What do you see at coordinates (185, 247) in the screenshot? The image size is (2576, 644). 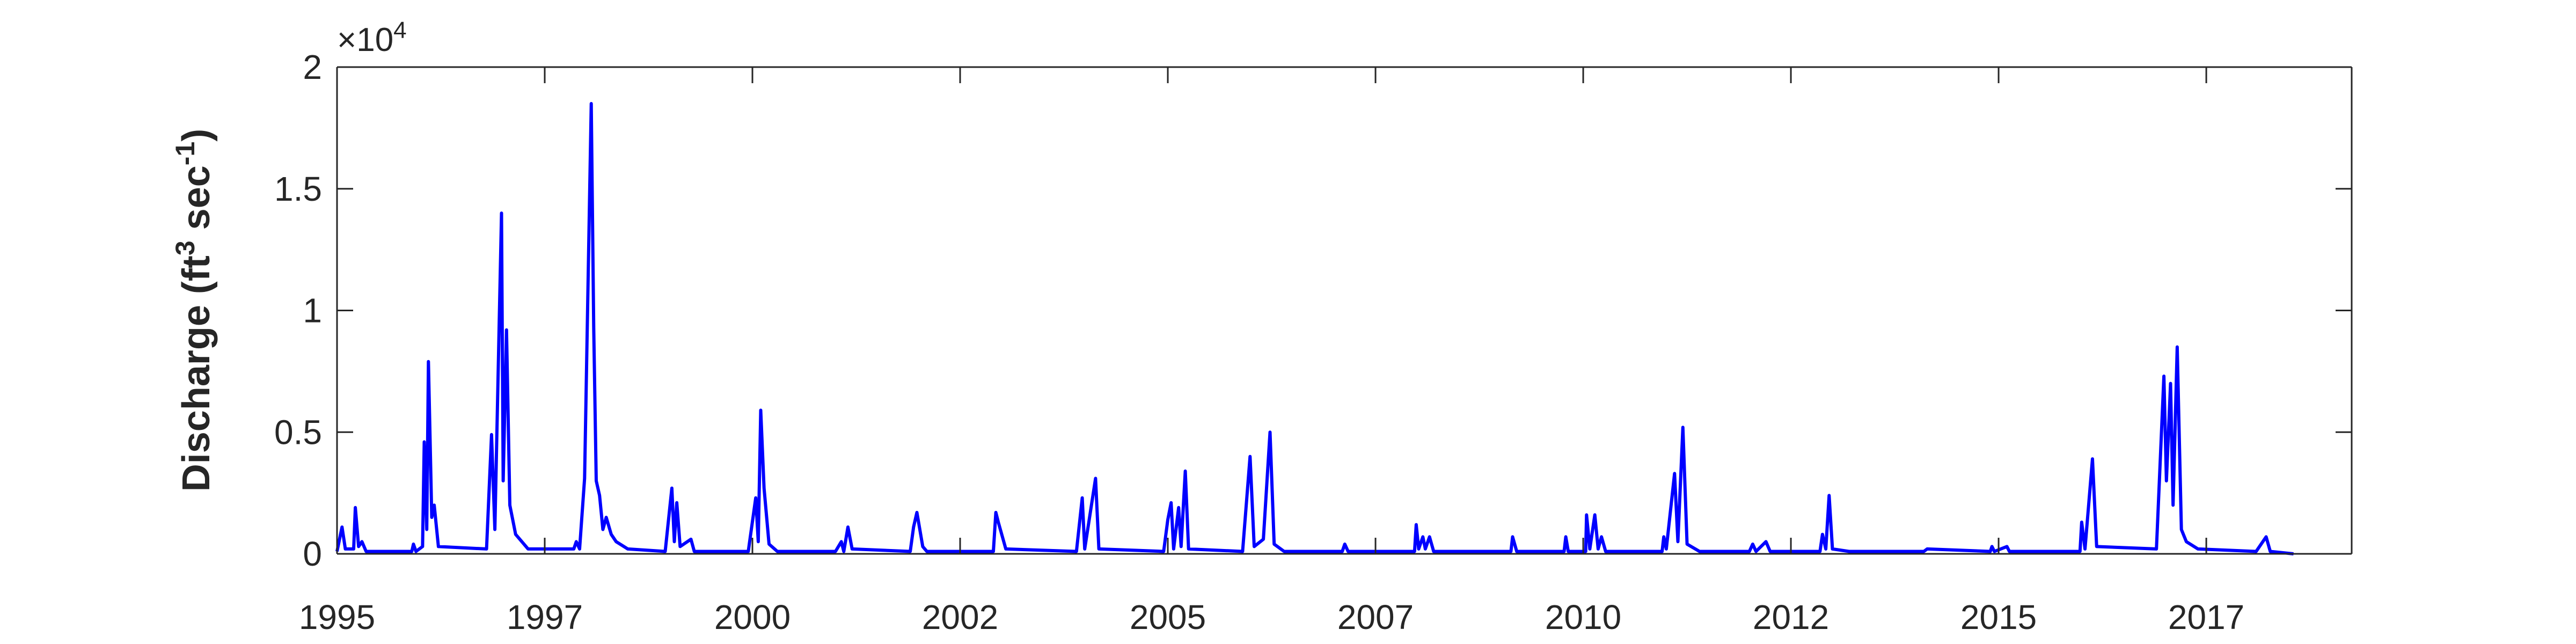 I see `y-label-sup: 3` at bounding box center [185, 247].